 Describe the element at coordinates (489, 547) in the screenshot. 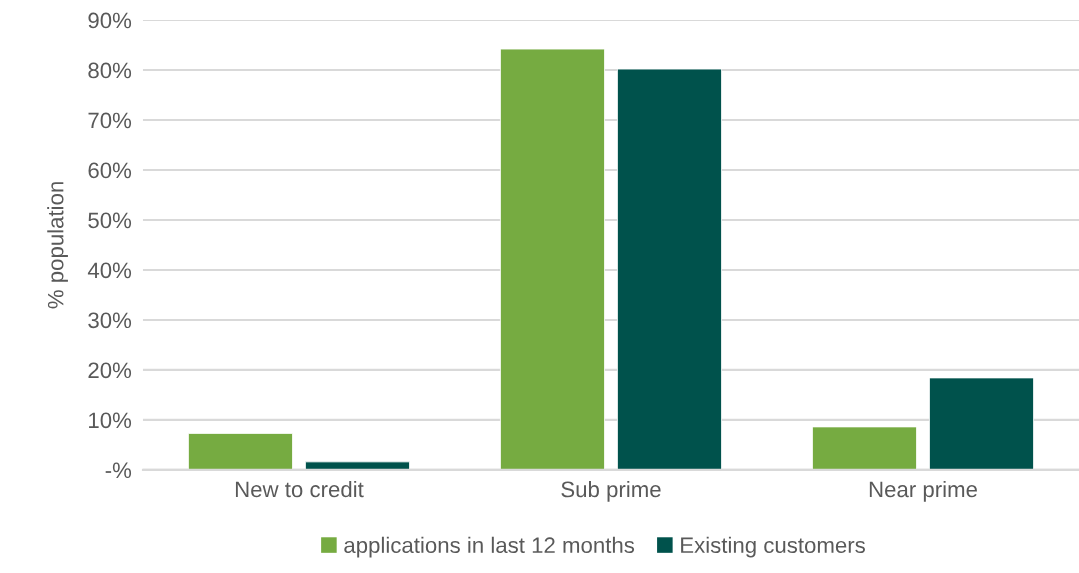

I see `legend-label: applications in last 12 months` at that location.